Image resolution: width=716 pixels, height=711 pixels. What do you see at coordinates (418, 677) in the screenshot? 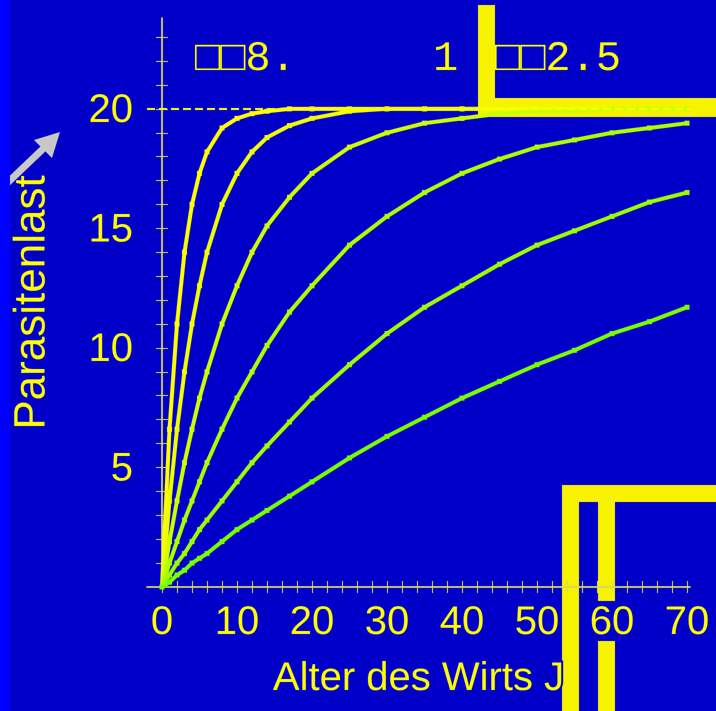
I see `x-axis-title: Alter des Wirts J` at bounding box center [418, 677].